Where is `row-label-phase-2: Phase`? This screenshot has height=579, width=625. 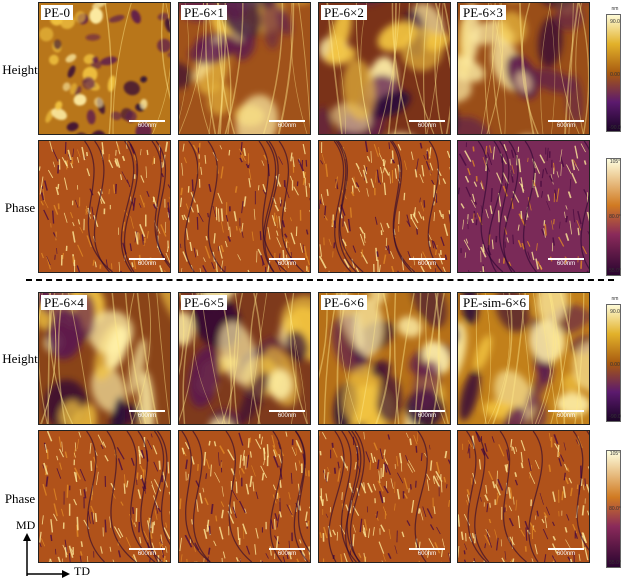 row-label-phase-2: Phase is located at coordinates (20, 499).